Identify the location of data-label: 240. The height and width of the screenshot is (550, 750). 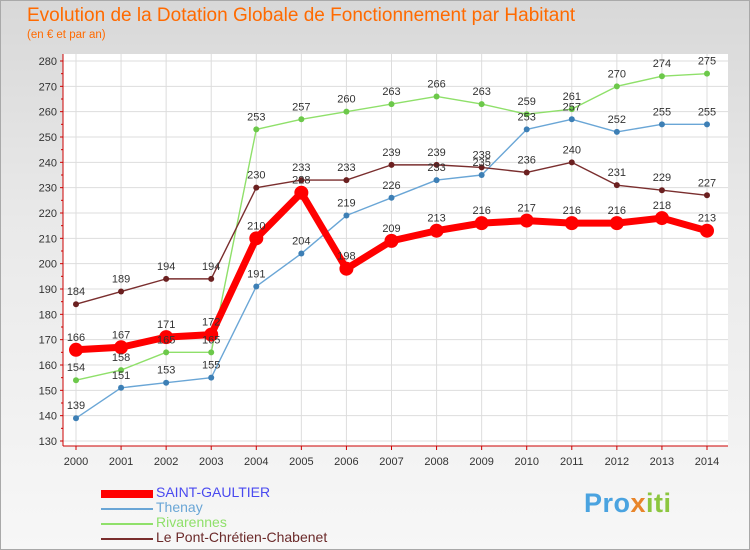
(572, 150).